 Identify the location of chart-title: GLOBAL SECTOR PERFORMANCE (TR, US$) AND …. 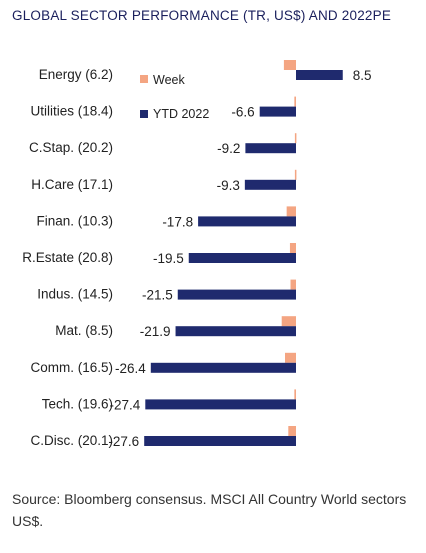
(202, 15).